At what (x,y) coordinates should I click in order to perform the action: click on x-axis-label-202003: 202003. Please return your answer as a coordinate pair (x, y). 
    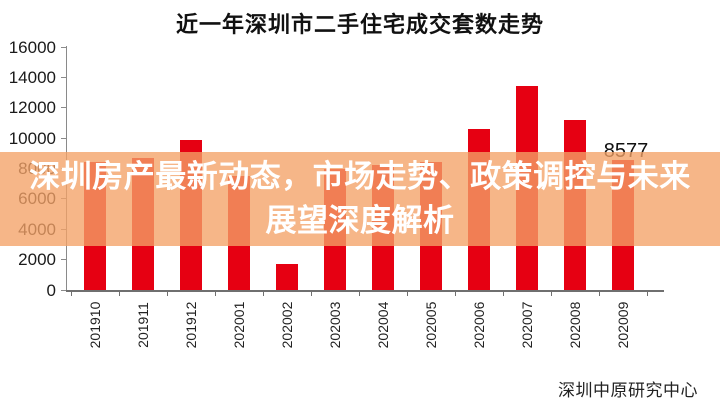
    Looking at the image, I should click on (335, 325).